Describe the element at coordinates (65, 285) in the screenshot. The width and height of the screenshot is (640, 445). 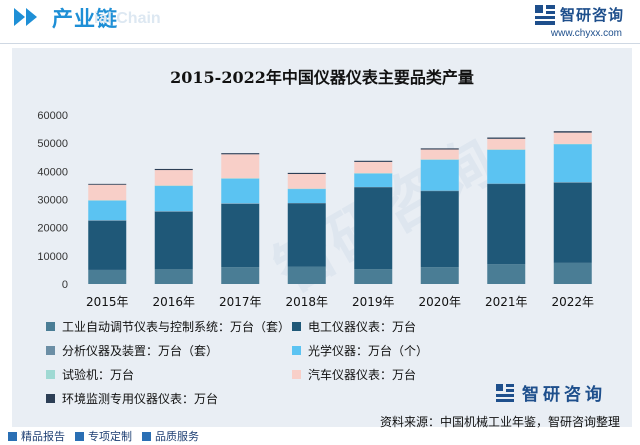
I see `y-tick-label: 0` at that location.